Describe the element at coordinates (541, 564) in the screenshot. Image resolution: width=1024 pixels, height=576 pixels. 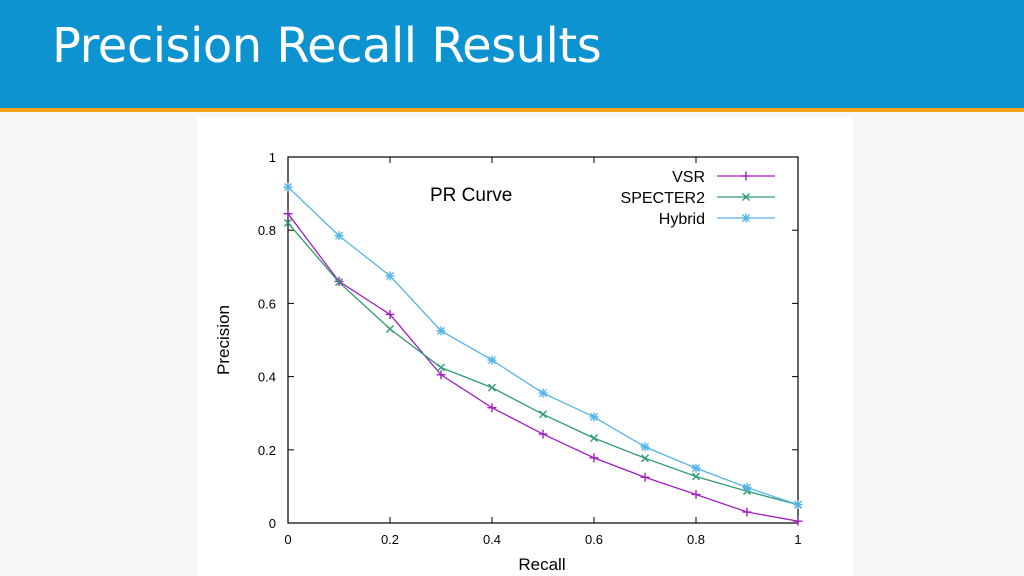
I see `x-axis-label: Recall` at that location.